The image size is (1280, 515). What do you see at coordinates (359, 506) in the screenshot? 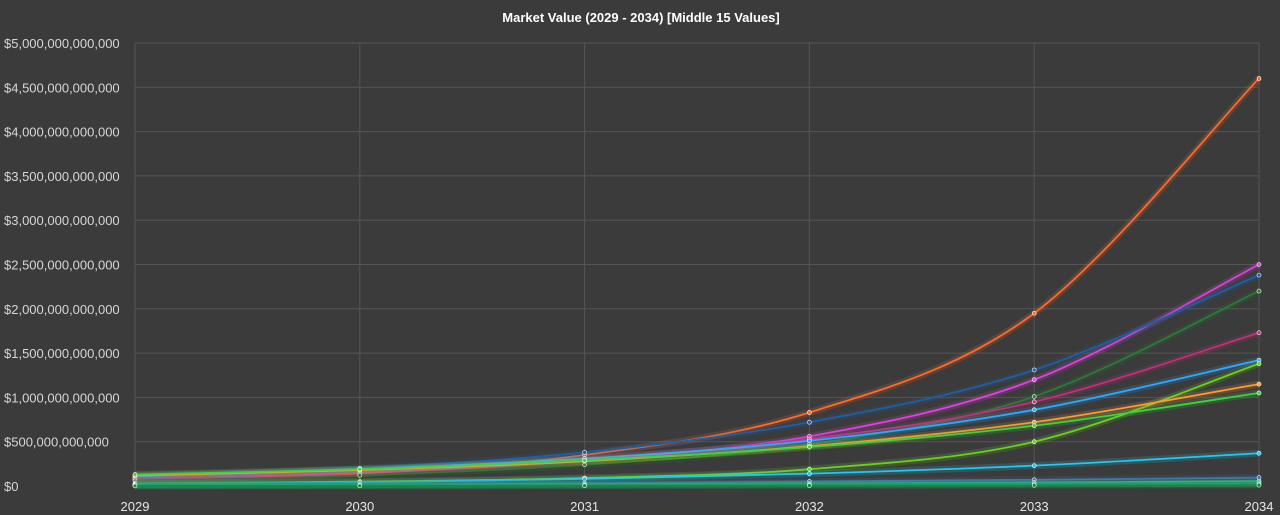
I see `x-tick-label: 2030` at bounding box center [359, 506].